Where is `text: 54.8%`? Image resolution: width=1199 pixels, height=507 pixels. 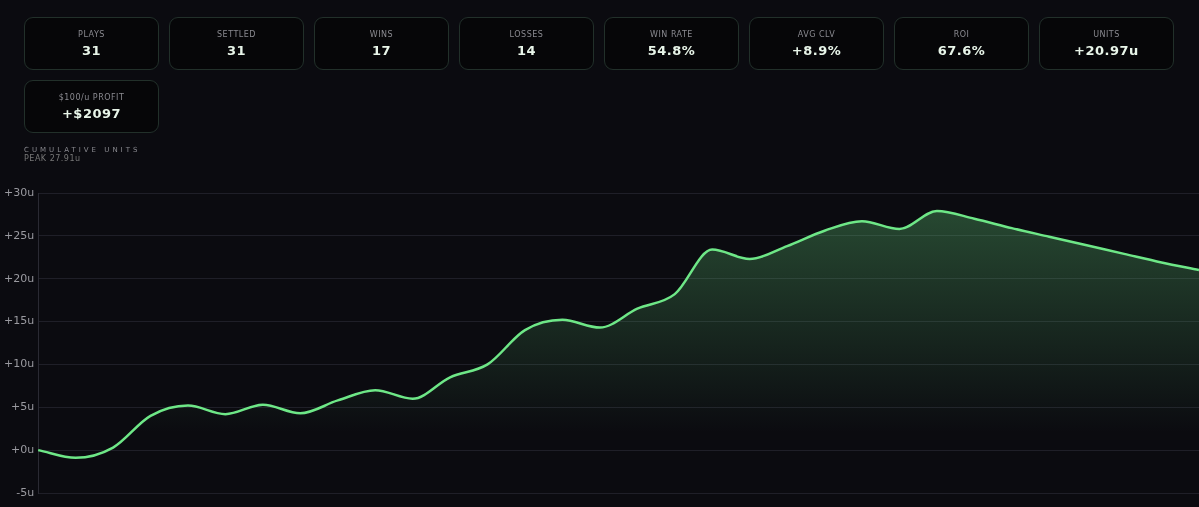 text: 54.8% is located at coordinates (671, 50).